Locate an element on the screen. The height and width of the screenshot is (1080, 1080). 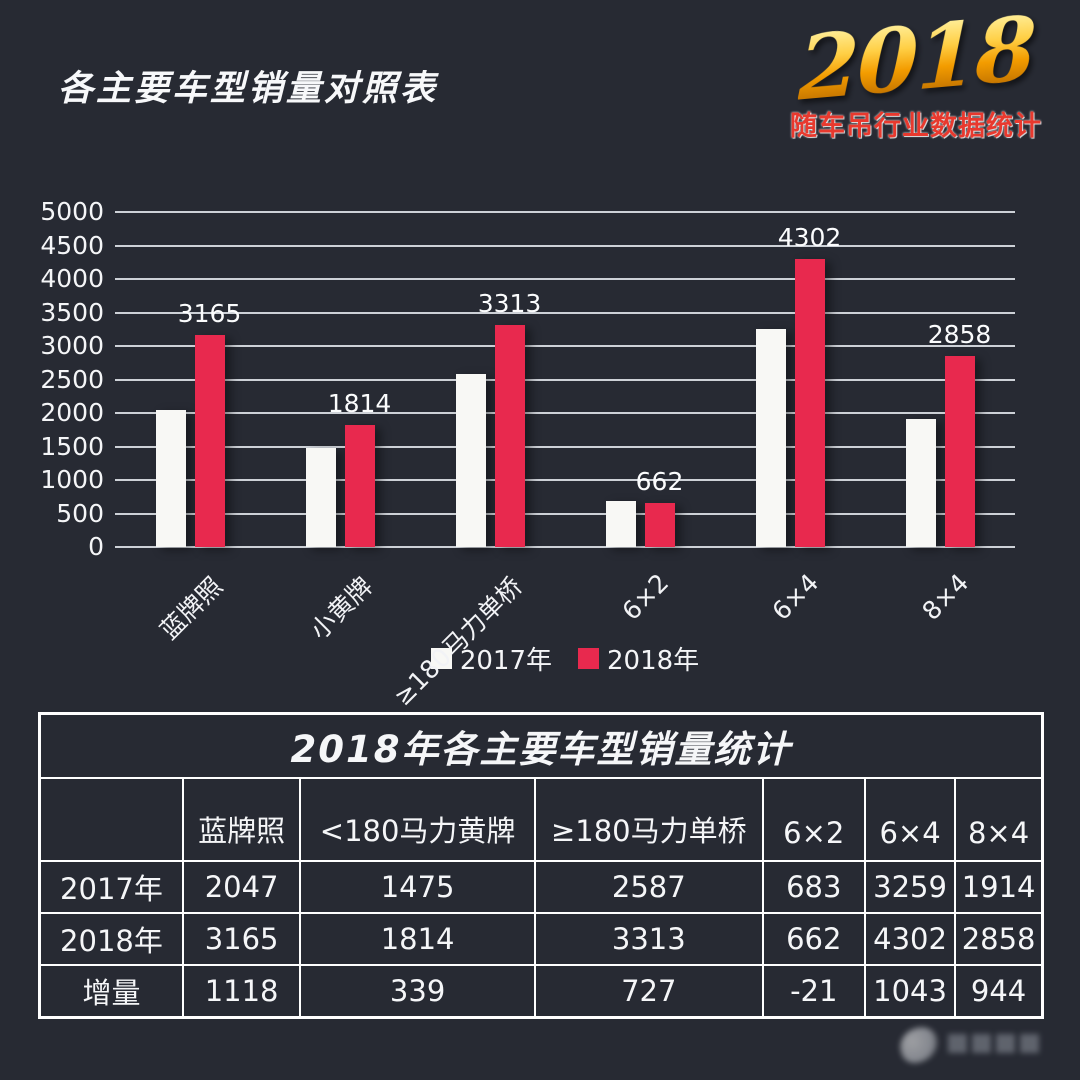
table-header-cell is located at coordinates (111, 819).